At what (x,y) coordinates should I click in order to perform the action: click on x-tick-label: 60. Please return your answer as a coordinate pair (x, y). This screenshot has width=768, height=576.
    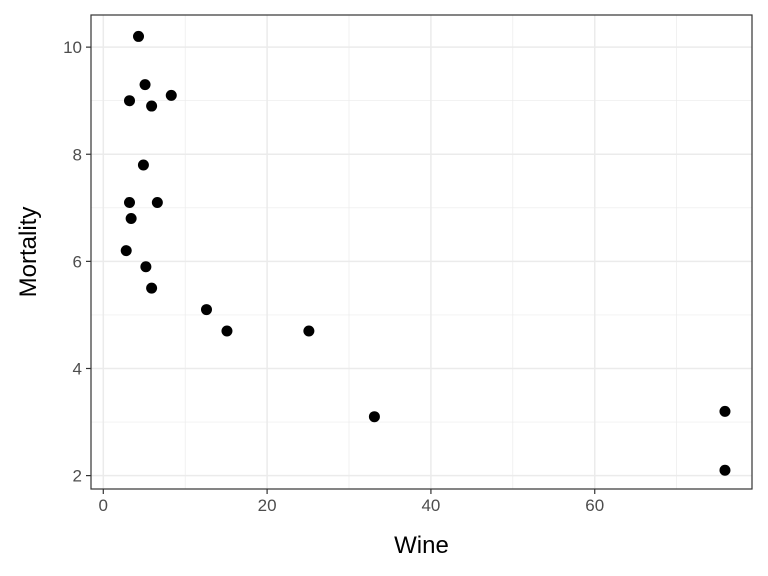
    Looking at the image, I should click on (594, 505).